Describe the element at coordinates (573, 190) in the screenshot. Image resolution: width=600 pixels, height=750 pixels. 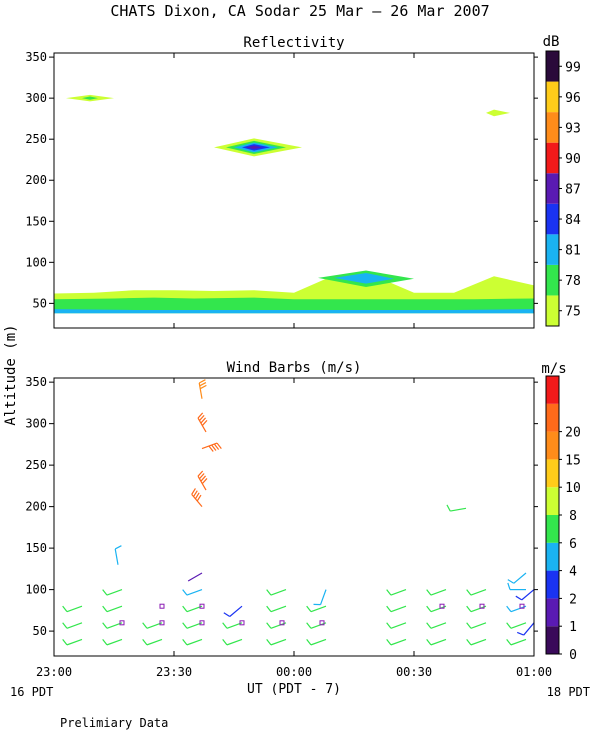
I see `reflectivity-colorbar-label: 87` at that location.